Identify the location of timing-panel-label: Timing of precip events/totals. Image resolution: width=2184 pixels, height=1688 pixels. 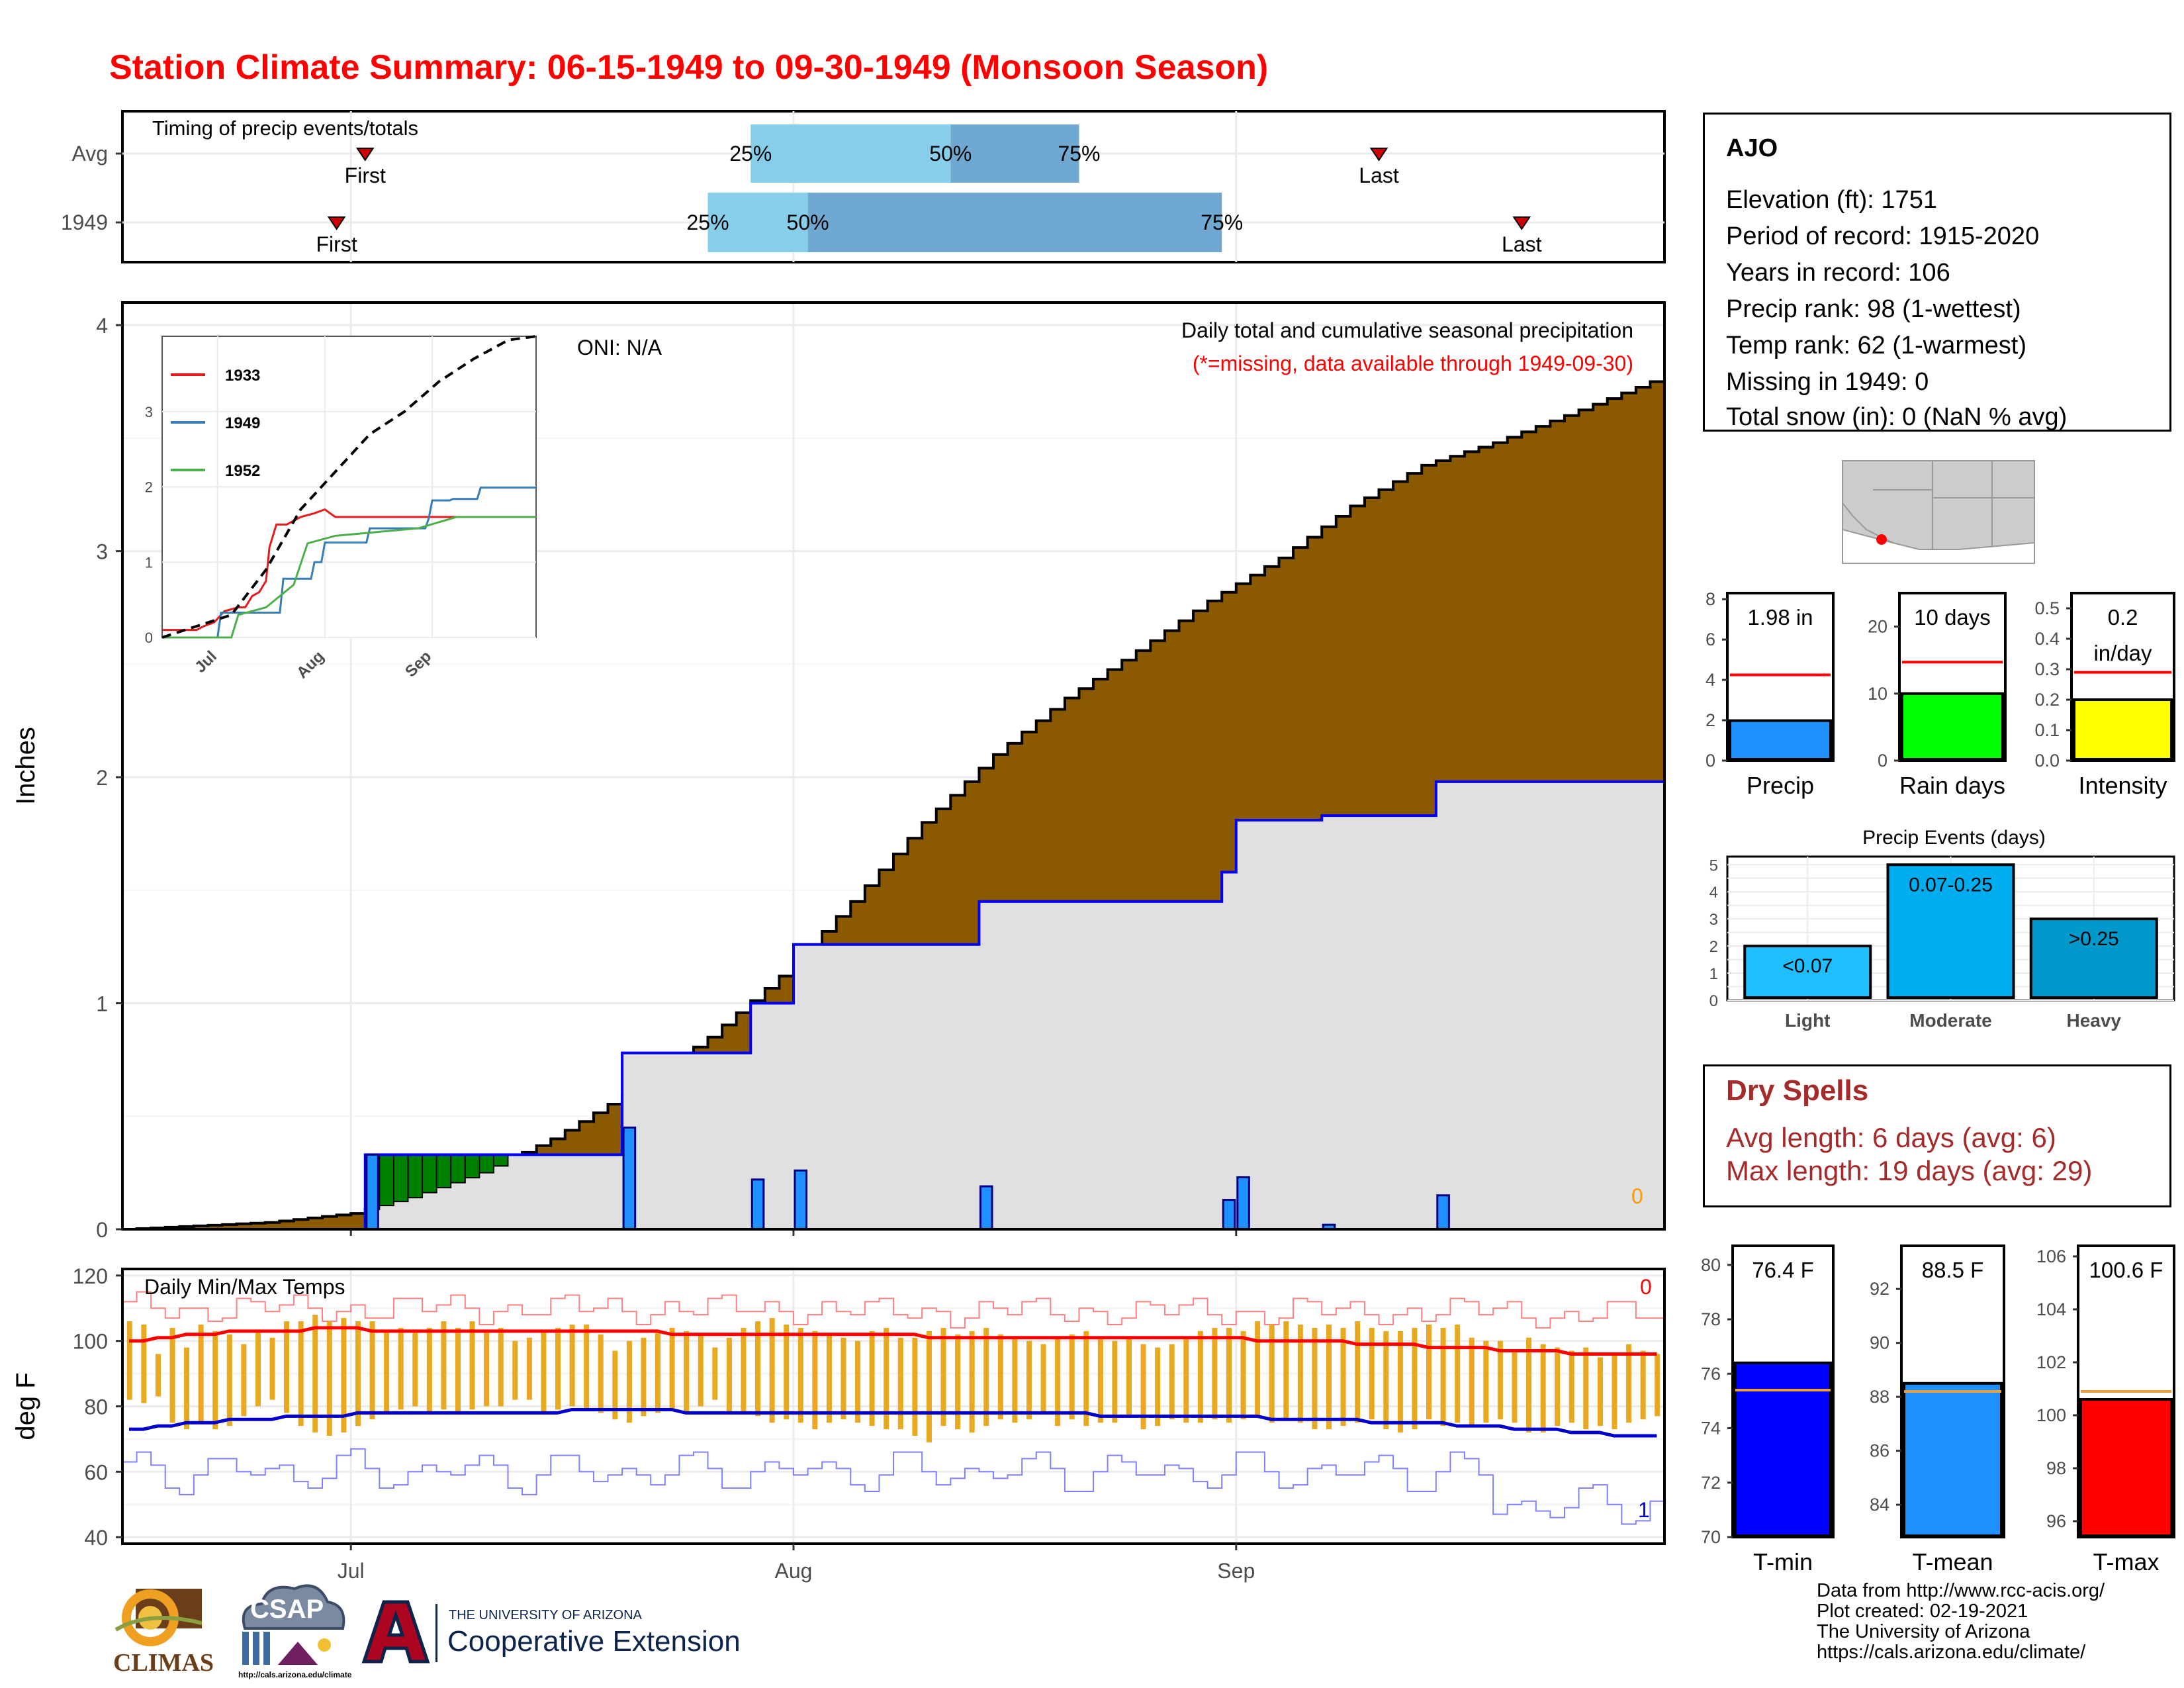
(285, 128).